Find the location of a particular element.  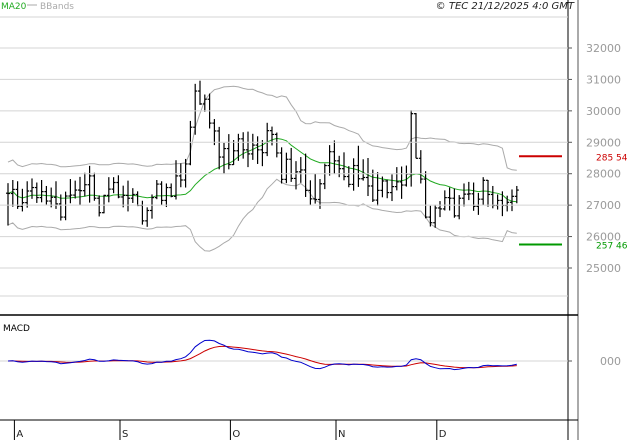

macd-signal-line is located at coordinates (262, 357).